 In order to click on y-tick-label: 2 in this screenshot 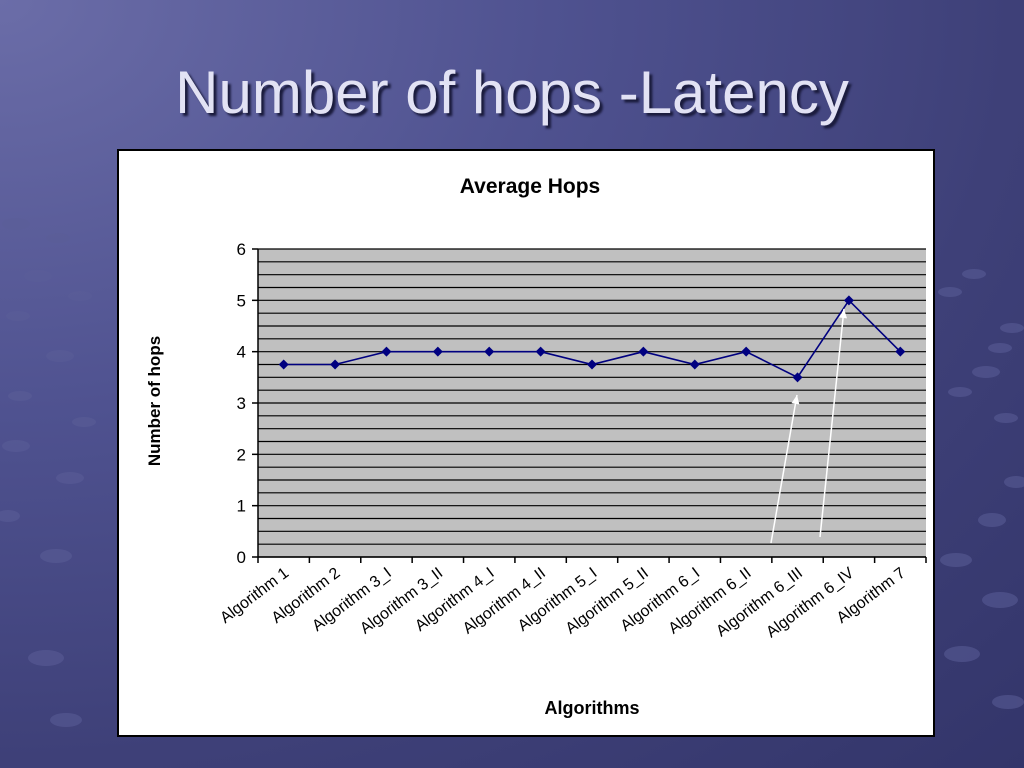, I will do `click(241, 454)`.